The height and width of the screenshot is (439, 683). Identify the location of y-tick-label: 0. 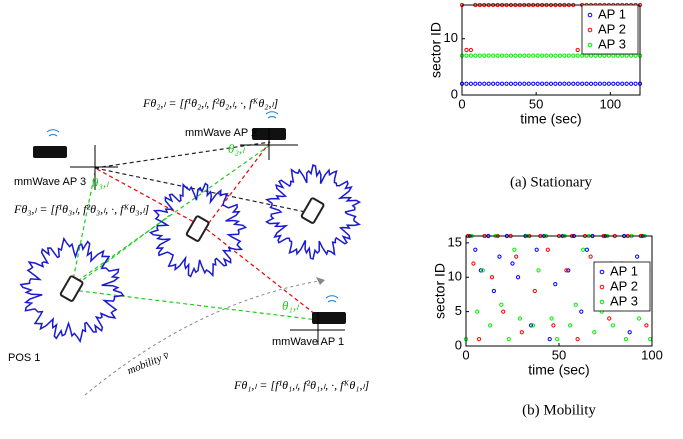
(458, 344).